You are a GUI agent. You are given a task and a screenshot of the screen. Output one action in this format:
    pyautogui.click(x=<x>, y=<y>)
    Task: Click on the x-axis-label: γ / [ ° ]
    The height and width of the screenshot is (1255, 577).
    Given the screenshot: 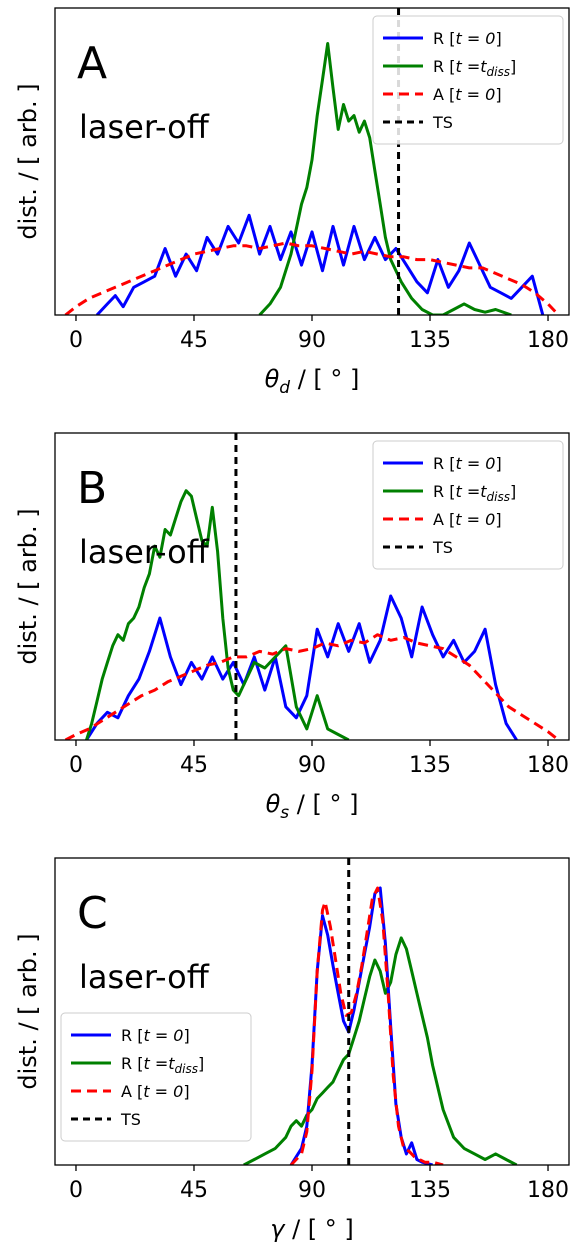 What is the action you would take?
    pyautogui.click(x=312, y=1229)
    